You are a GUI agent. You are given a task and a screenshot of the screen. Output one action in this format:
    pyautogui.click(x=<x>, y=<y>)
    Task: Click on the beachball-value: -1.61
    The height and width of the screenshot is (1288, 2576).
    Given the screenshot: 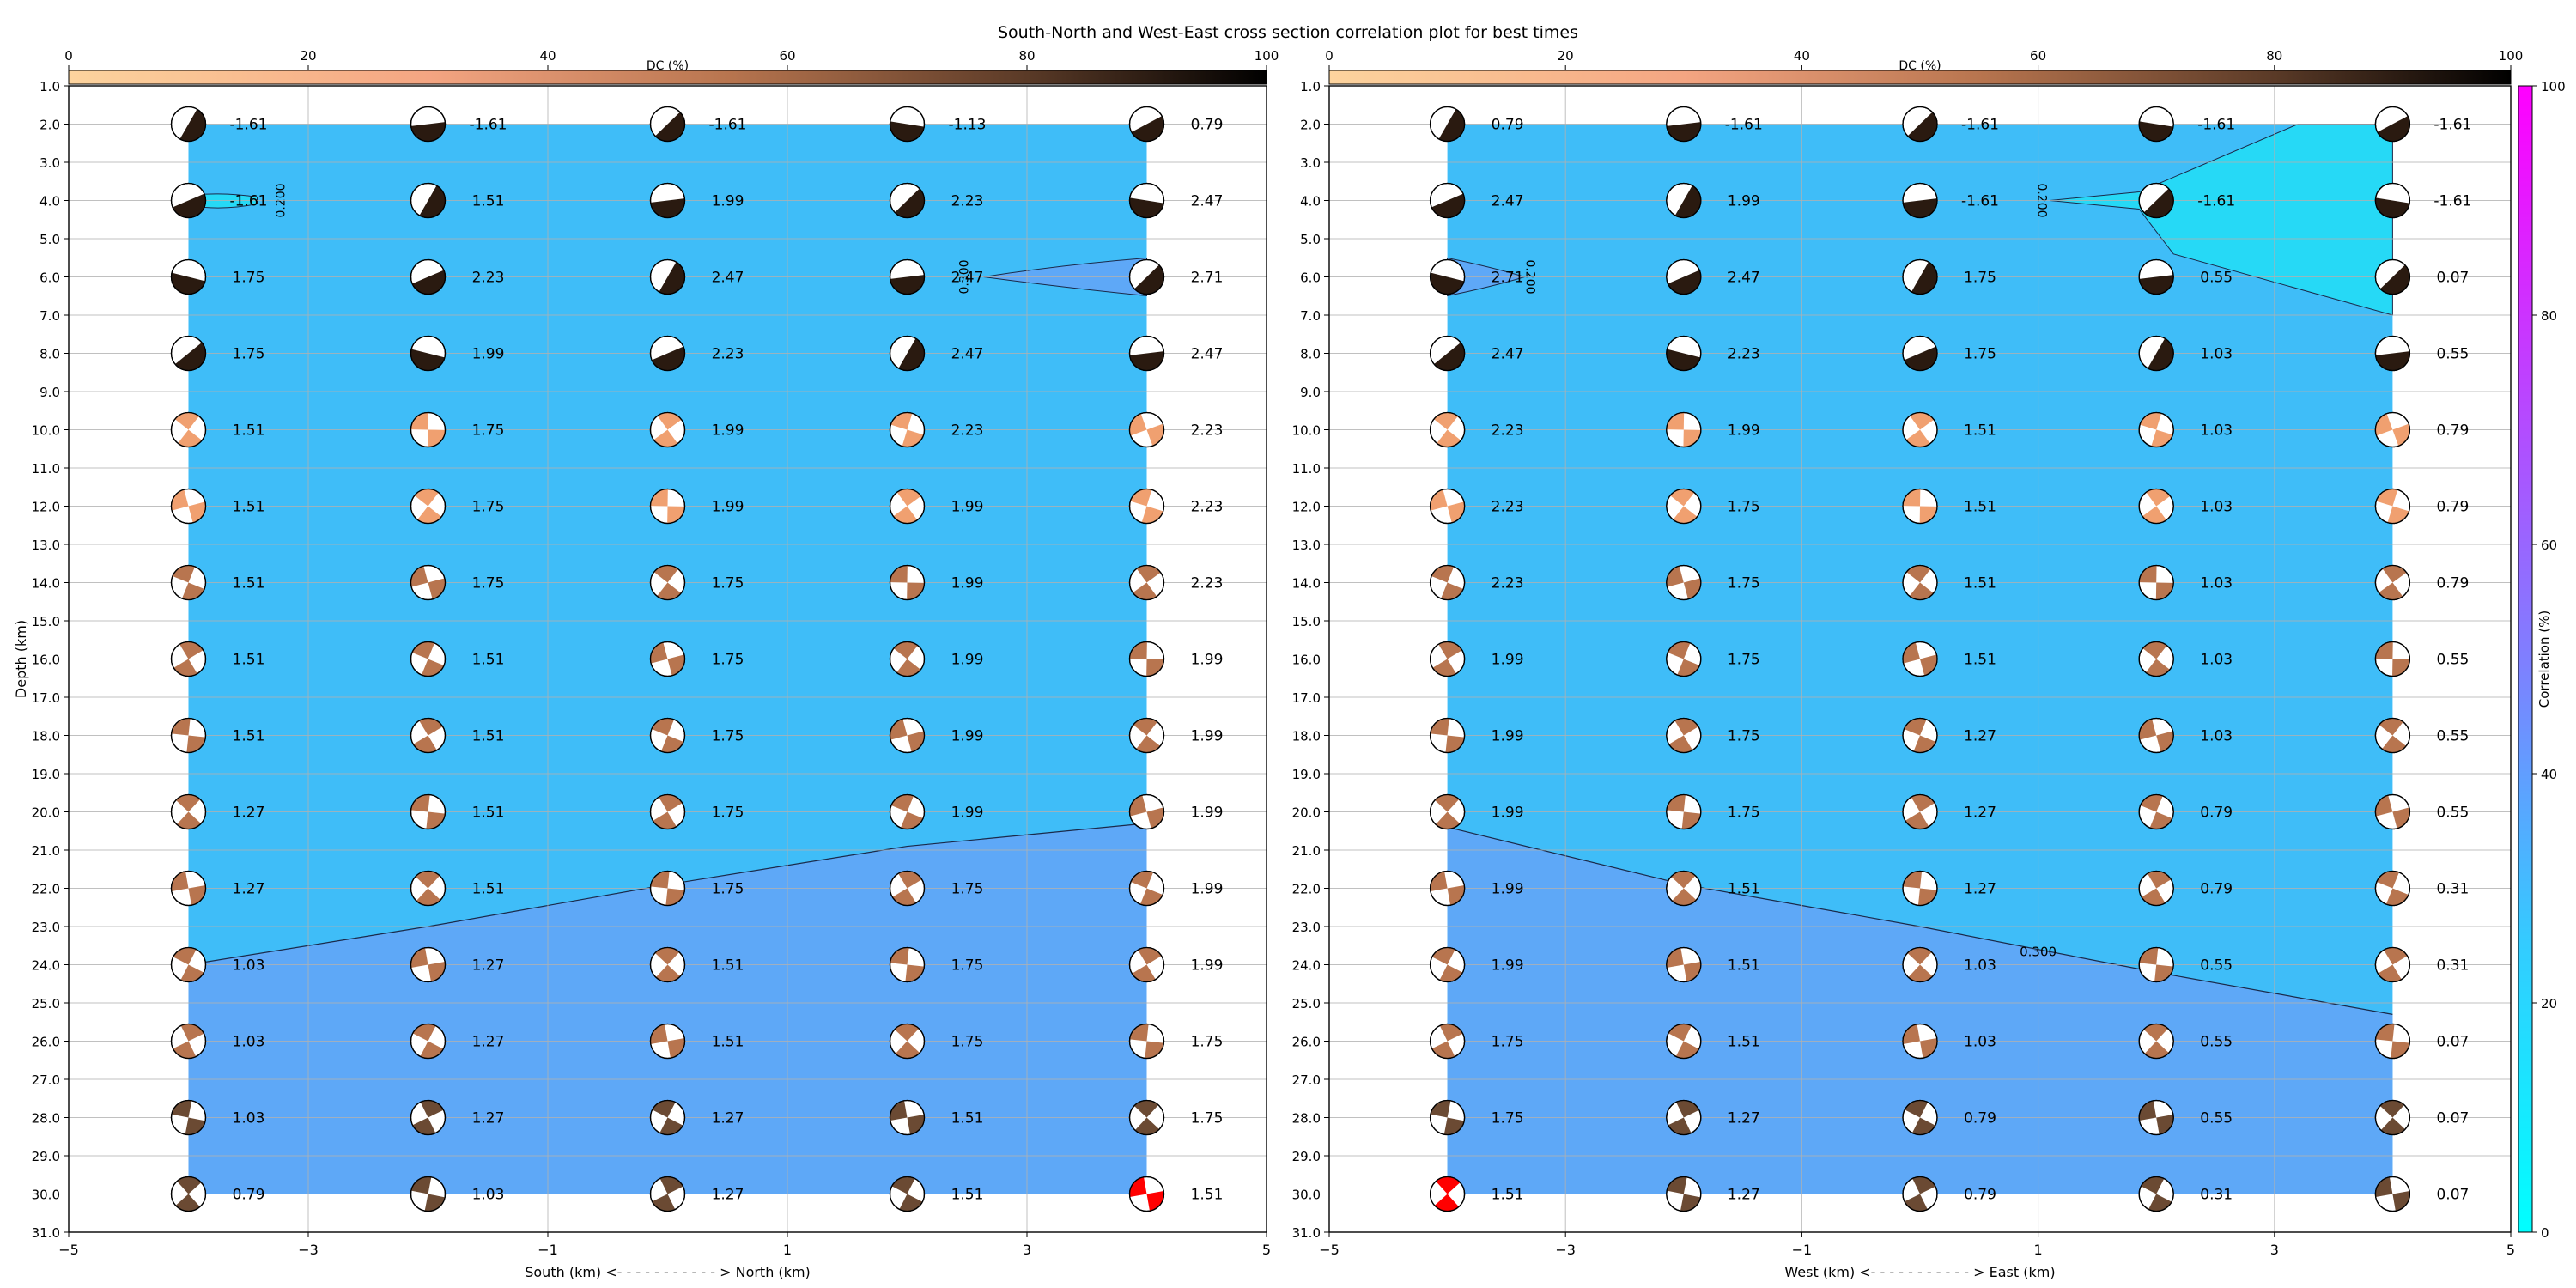 What is the action you would take?
    pyautogui.click(x=2216, y=126)
    